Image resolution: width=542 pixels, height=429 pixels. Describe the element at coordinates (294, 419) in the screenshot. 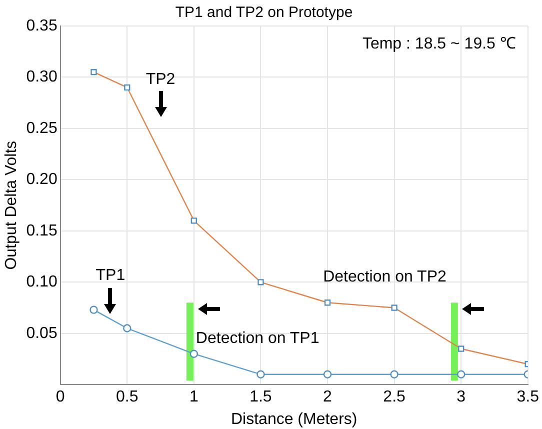

I see `x-axis-title: Distance (Meters)` at that location.